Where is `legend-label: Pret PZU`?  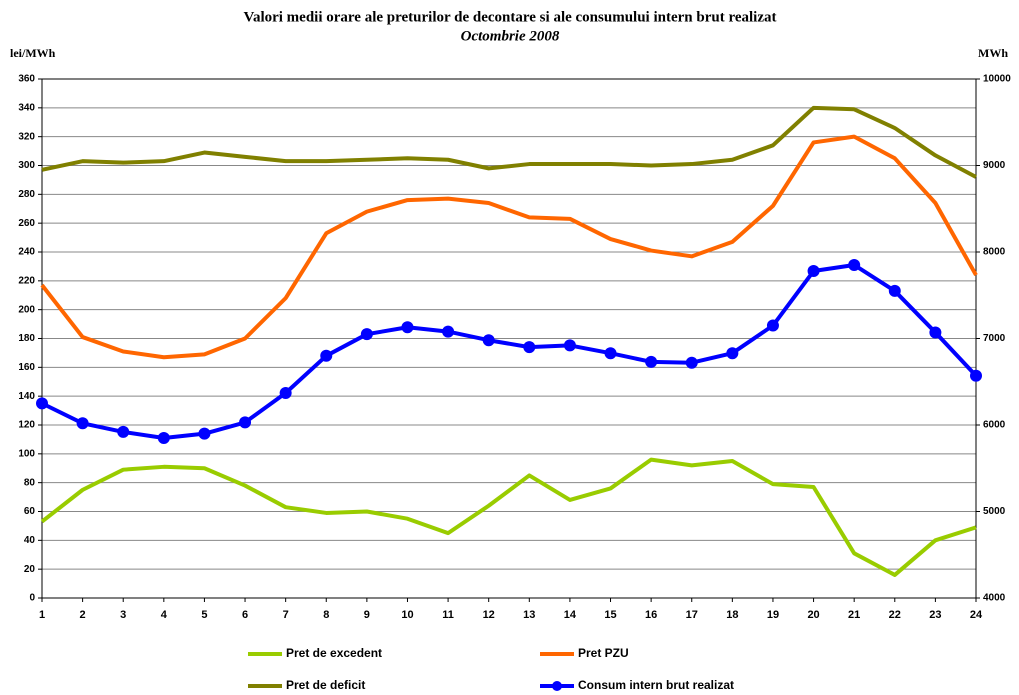
legend-label: Pret PZU is located at coordinates (603, 653).